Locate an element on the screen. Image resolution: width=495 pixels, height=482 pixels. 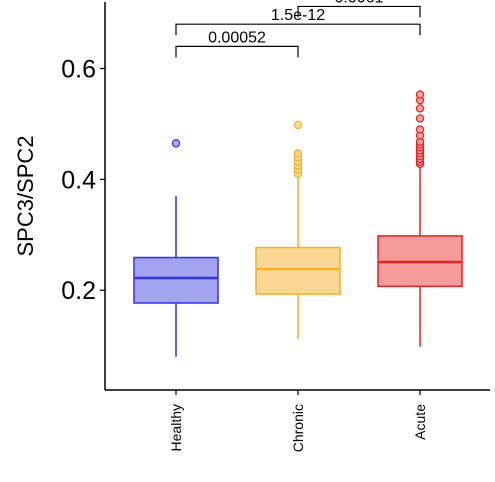
comparison-bracket: 0.0061 is located at coordinates (359, 9).